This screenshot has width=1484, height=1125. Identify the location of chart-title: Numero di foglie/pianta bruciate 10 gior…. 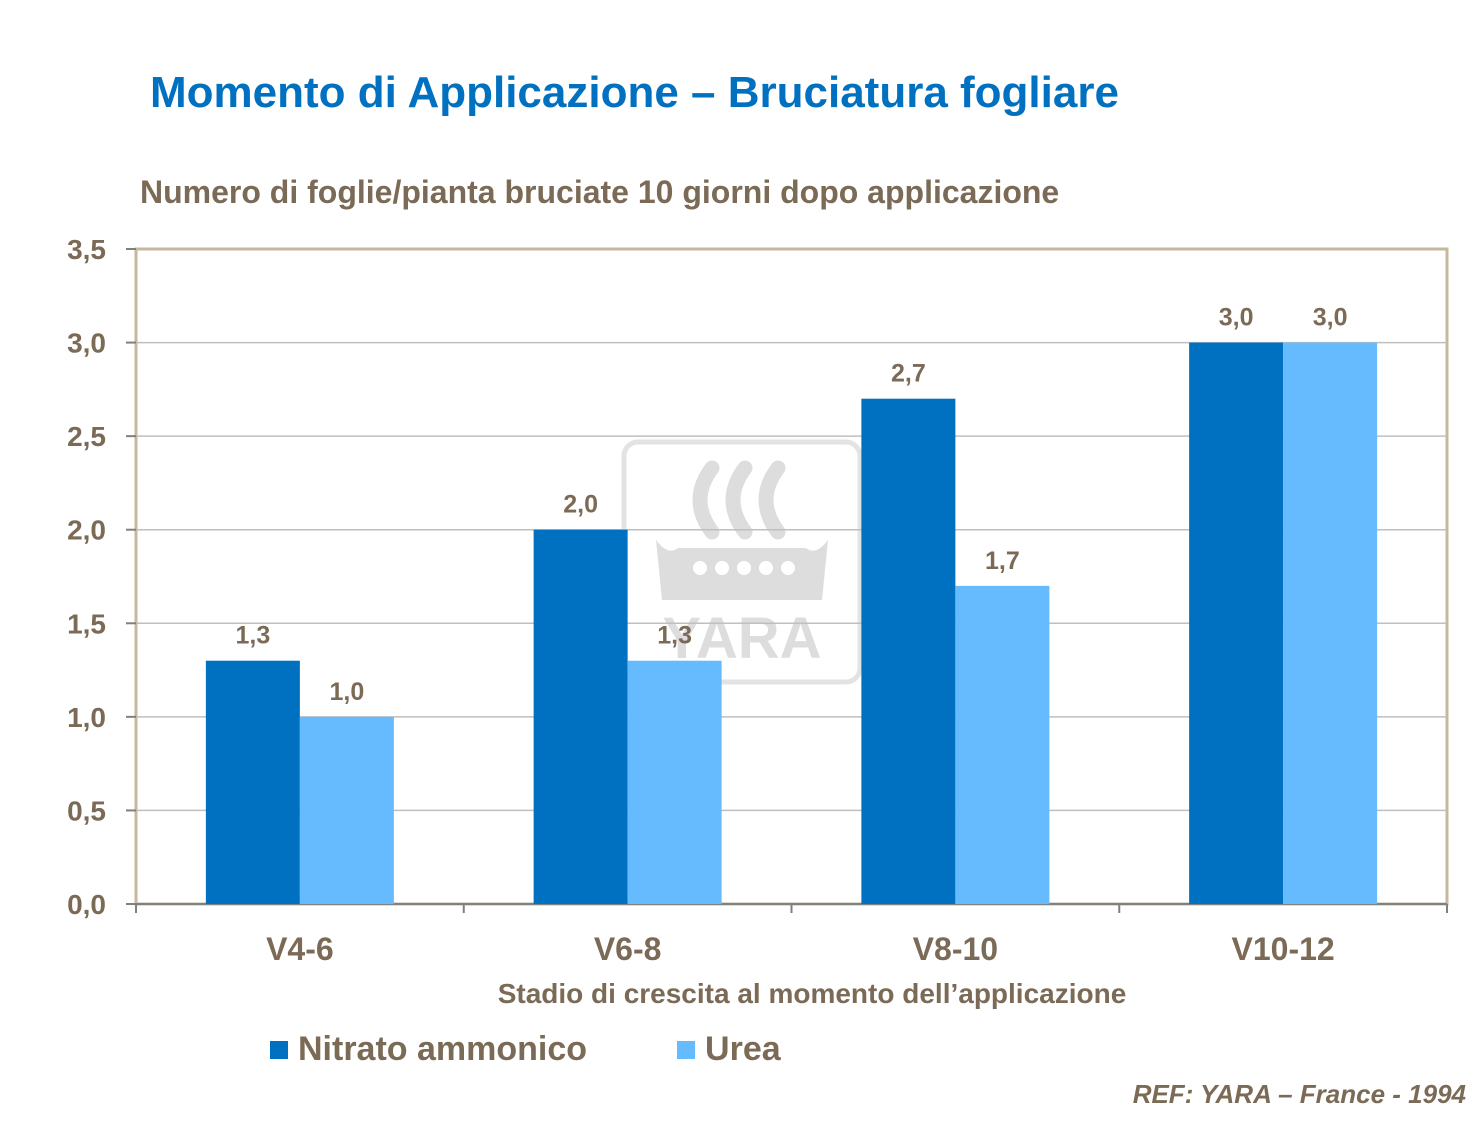
(600, 192).